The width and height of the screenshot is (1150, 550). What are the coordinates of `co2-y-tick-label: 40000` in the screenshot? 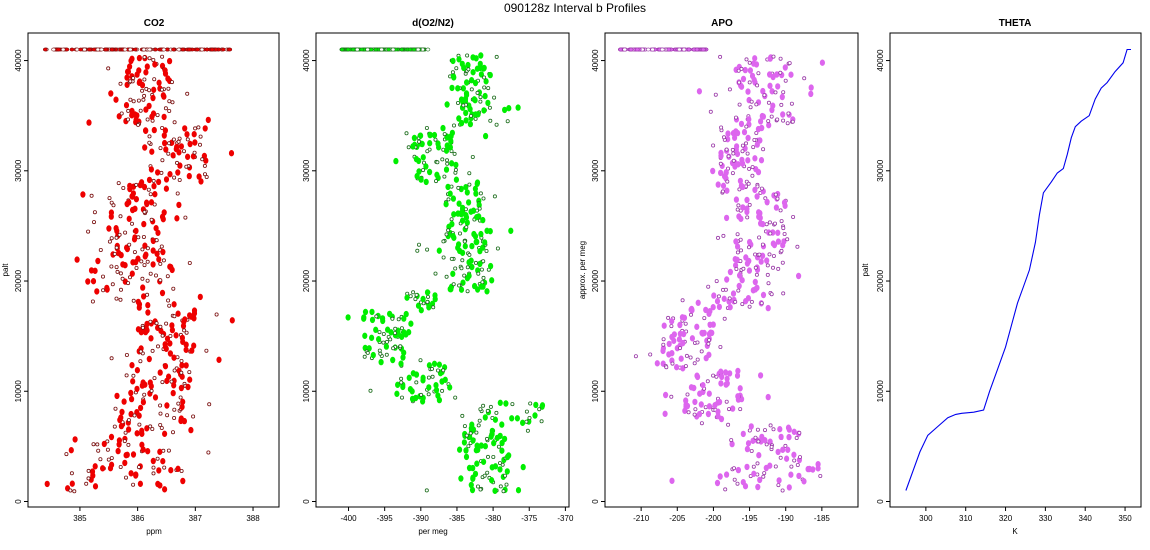 It's located at (18, 60).